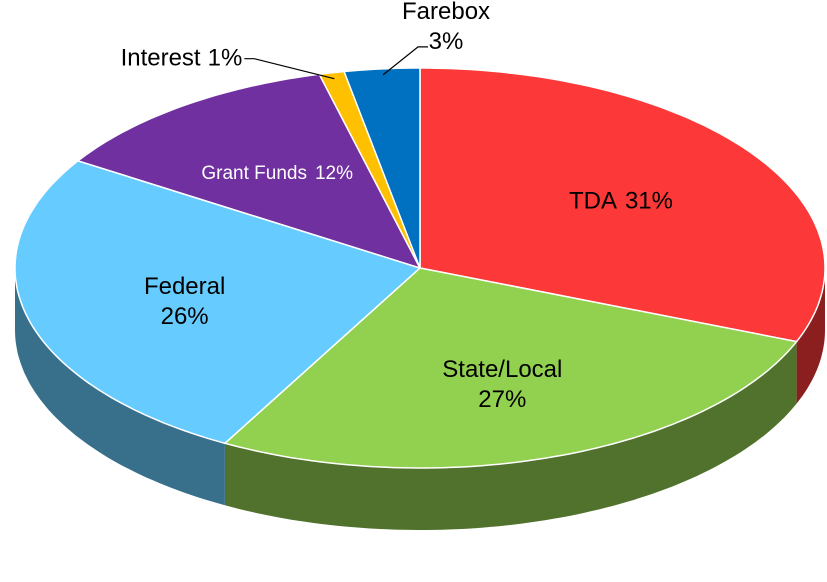 The image size is (827, 582). I want to click on slice-value: 27%, so click(502, 399).